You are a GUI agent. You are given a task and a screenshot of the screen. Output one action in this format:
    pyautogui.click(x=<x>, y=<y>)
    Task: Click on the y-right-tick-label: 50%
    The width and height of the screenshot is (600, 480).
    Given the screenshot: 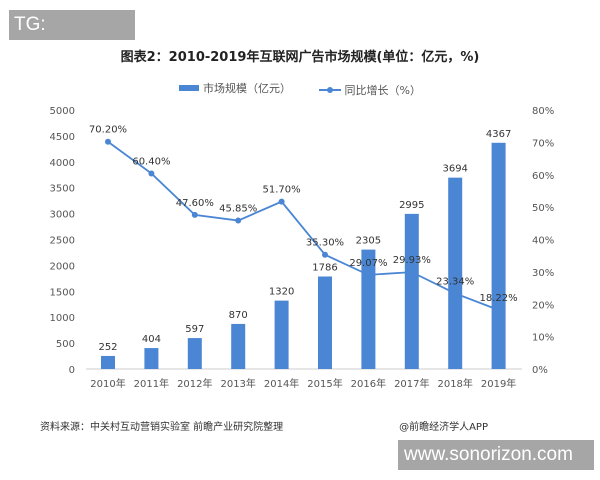 What is the action you would take?
    pyautogui.click(x=543, y=208)
    